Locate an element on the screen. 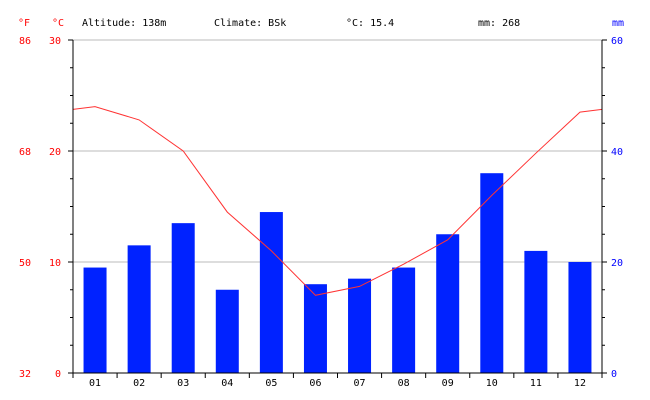 The width and height of the screenshot is (650, 400). celsius-unit-label: °C is located at coordinates (58, 23).